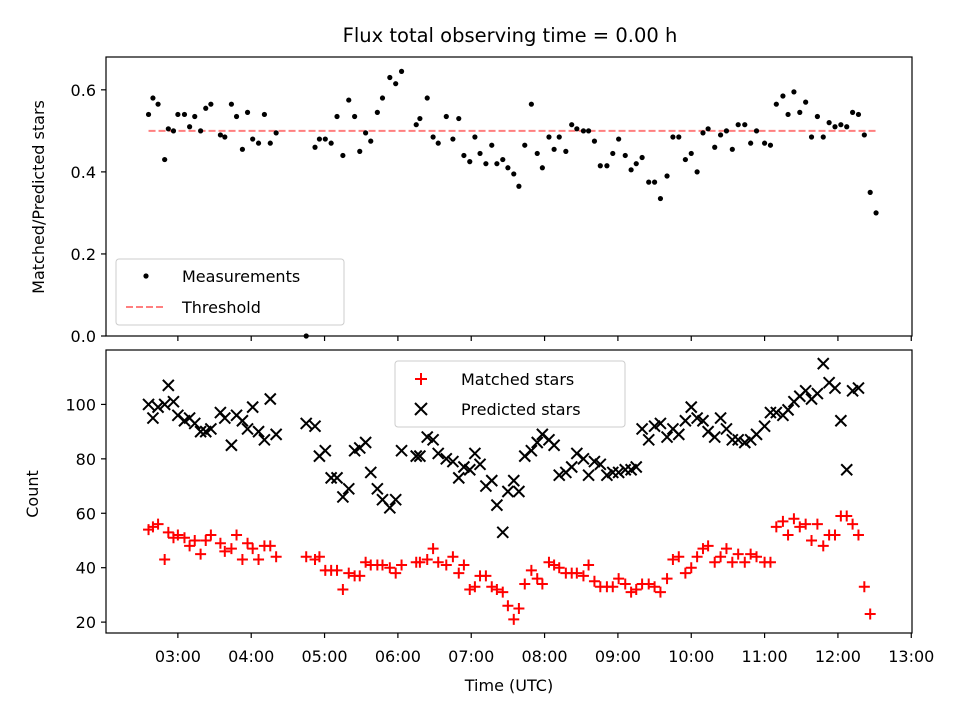  What do you see at coordinates (691, 656) in the screenshot?
I see `x-tick-label: 10:00` at bounding box center [691, 656].